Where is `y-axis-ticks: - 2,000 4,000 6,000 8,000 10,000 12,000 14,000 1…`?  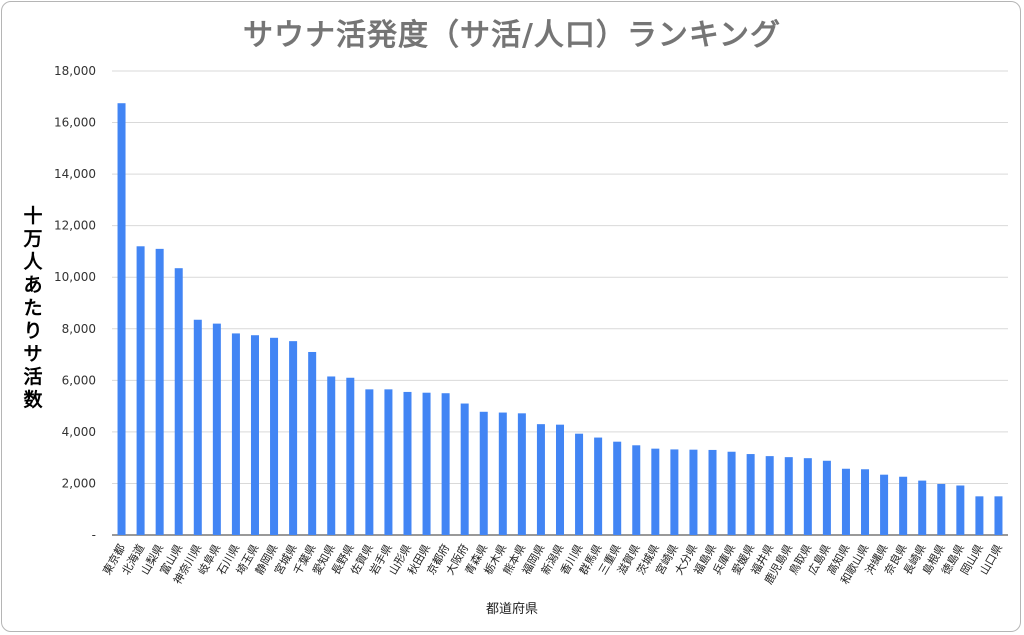
y-axis-ticks: - 2,000 4,000 6,000 8,000 10,000 12,000 14,000 1… is located at coordinates (75, 303).